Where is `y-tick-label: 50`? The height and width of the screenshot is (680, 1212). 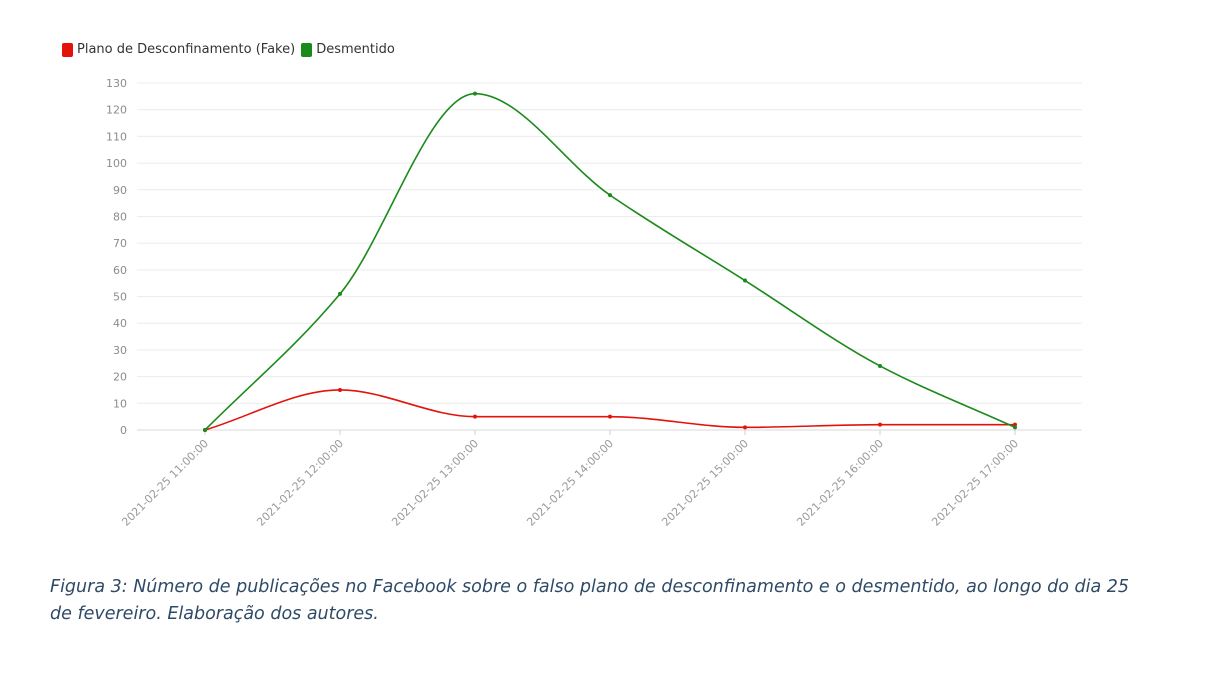
y-tick-label: 50 is located at coordinates (120, 297).